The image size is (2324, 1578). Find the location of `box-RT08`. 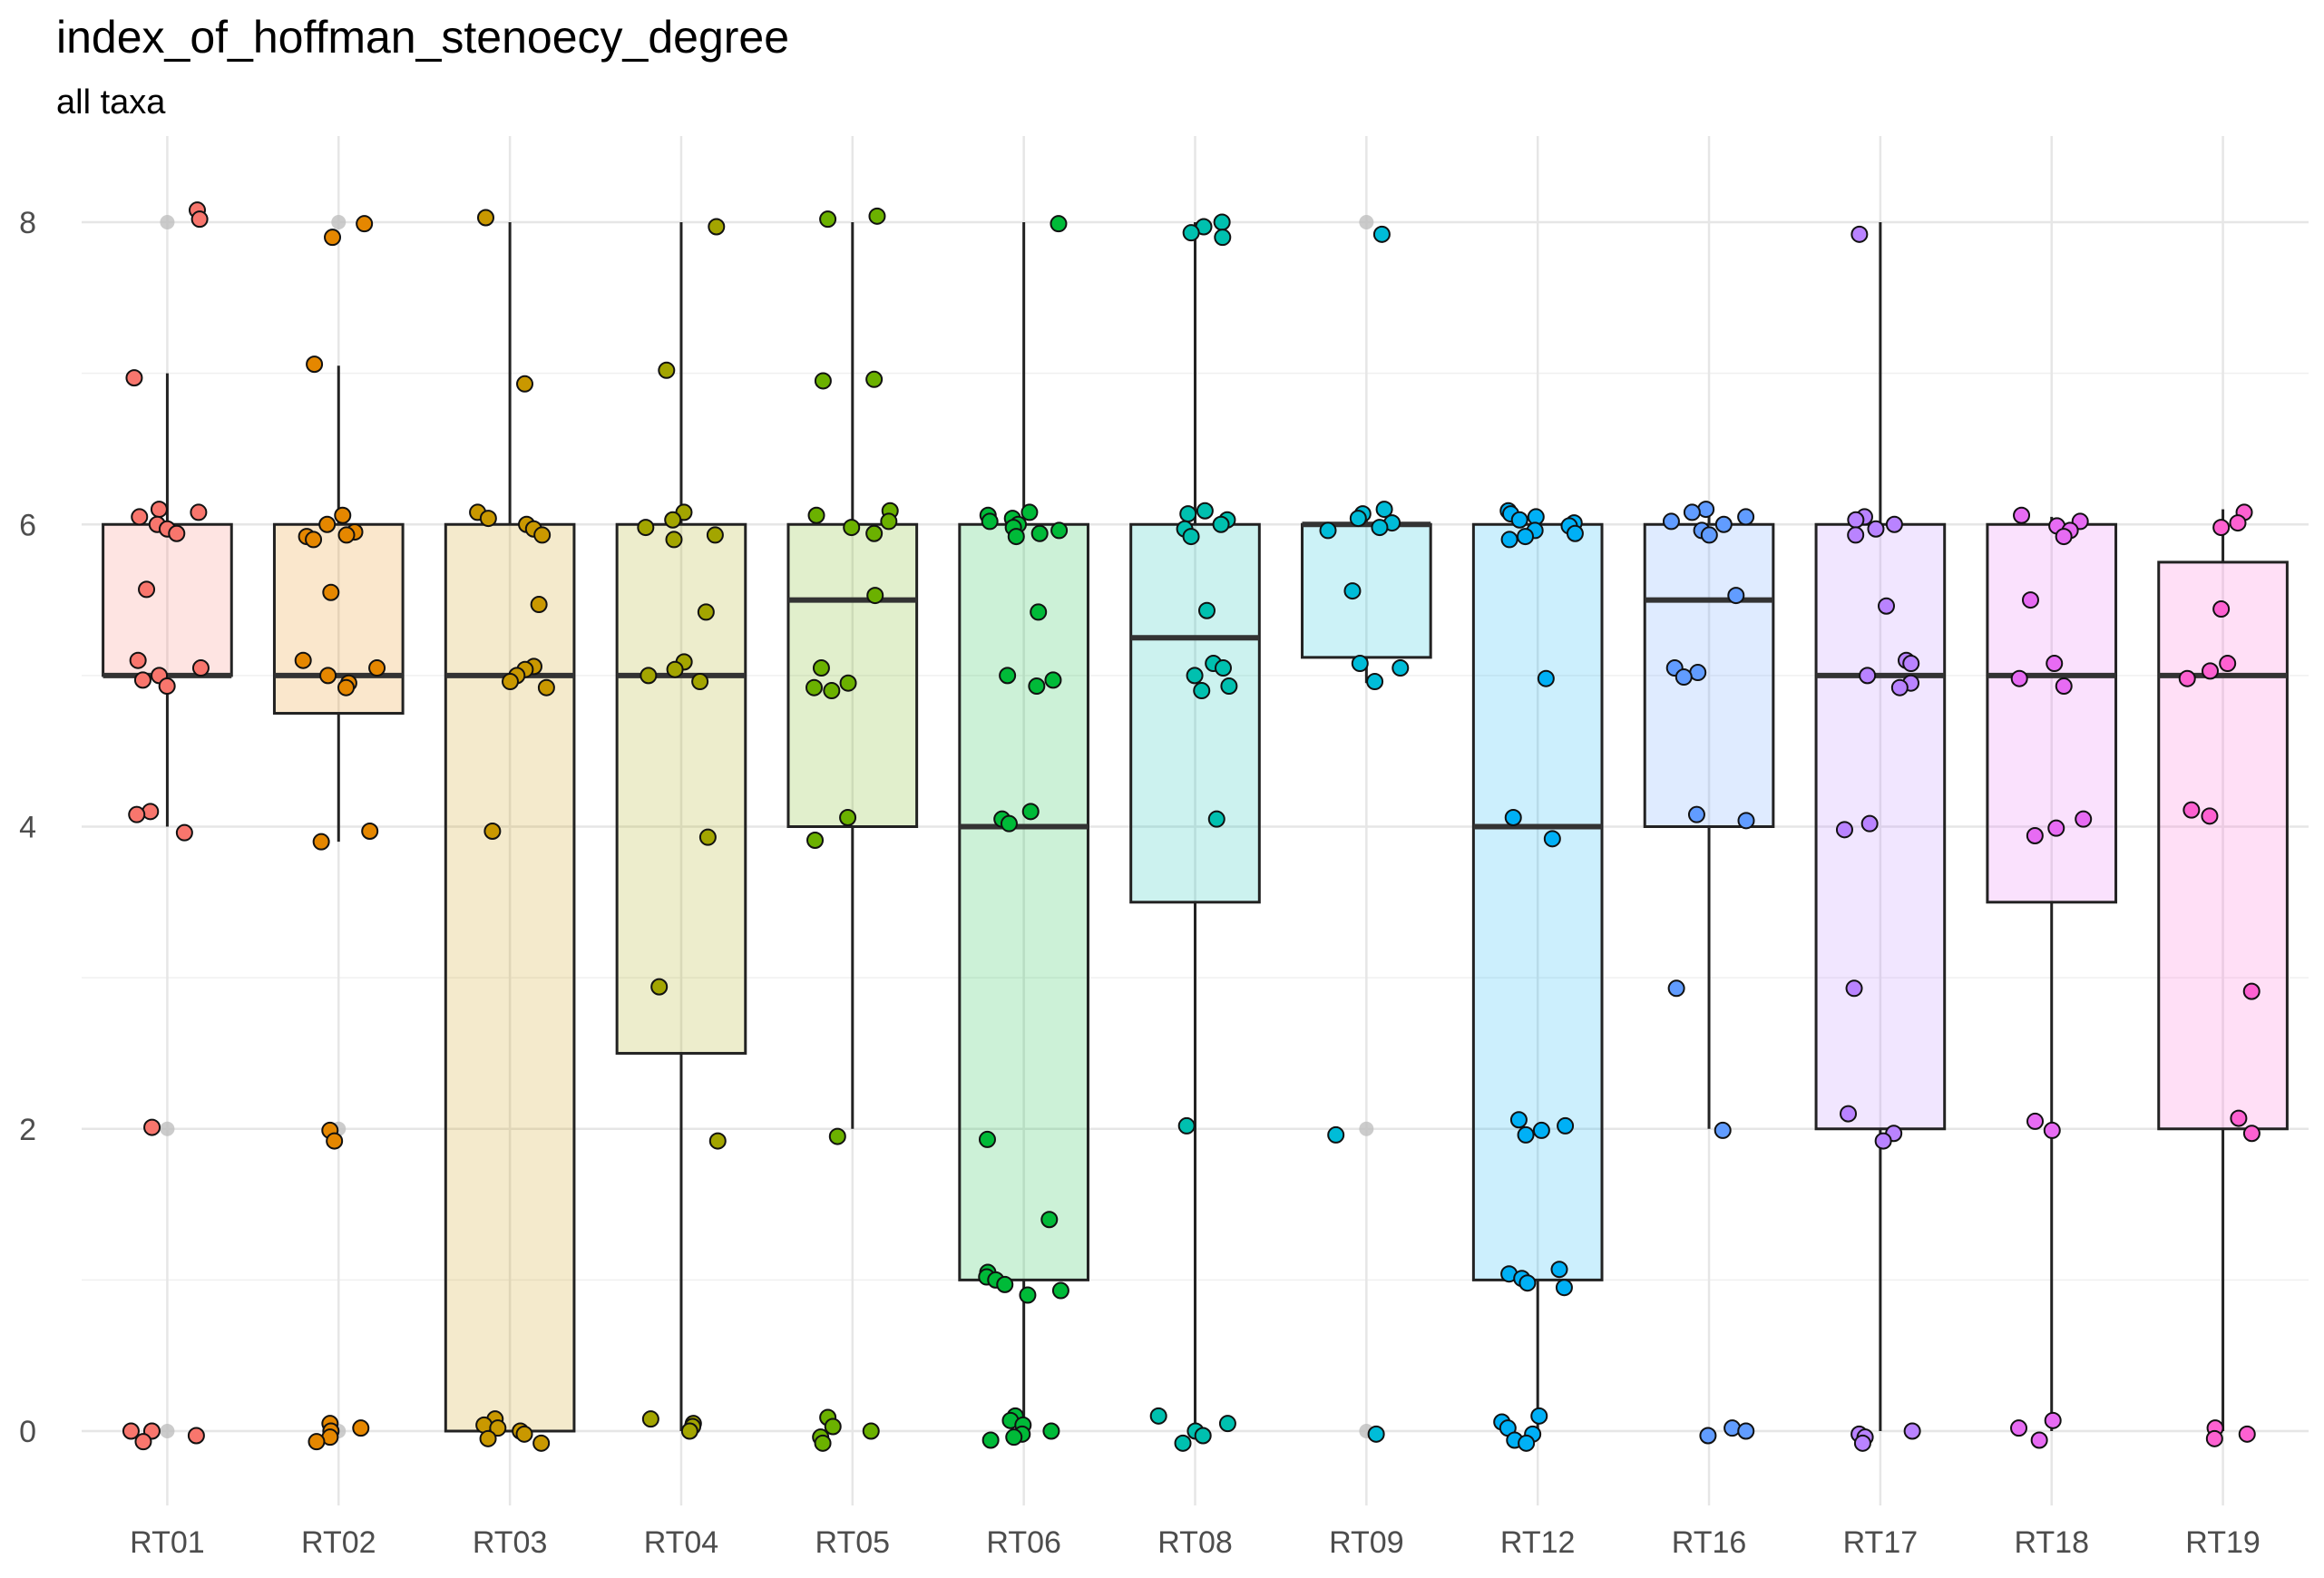

box-RT08 is located at coordinates (1195, 713).